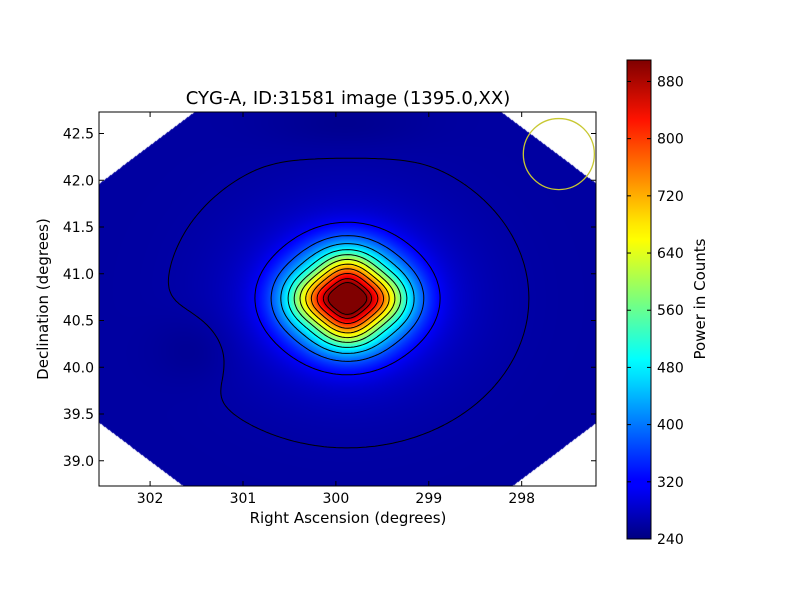 This screenshot has height=600, width=800. I want to click on colorbar-tick-label: 480, so click(670, 368).